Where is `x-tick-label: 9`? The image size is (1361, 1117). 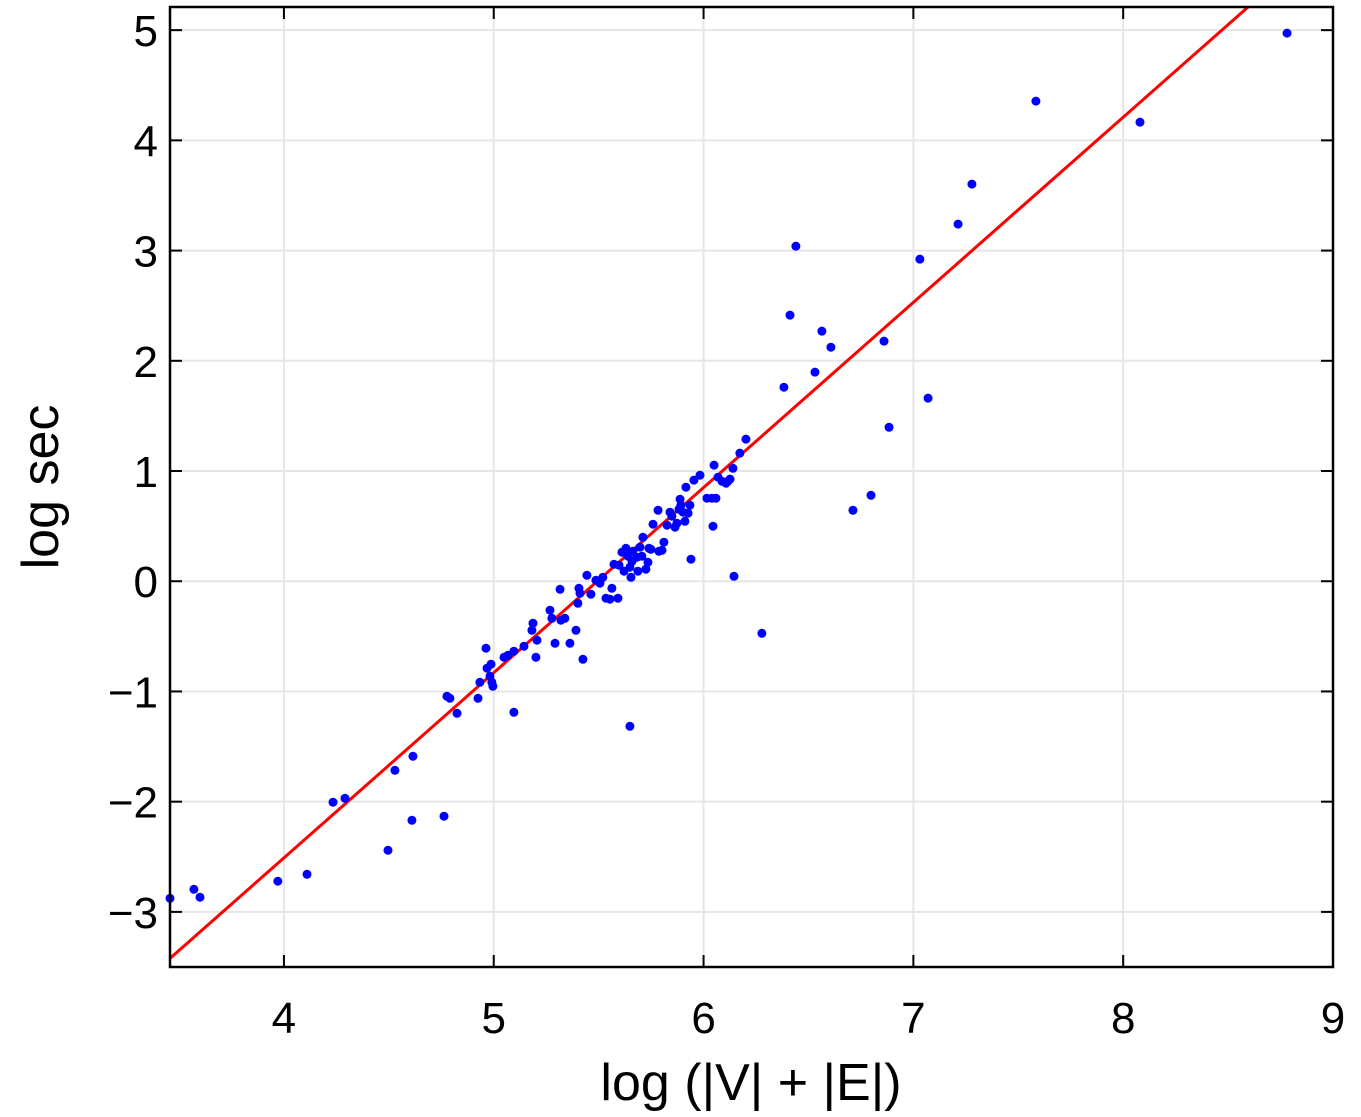
x-tick-label: 9 is located at coordinates (1333, 1018).